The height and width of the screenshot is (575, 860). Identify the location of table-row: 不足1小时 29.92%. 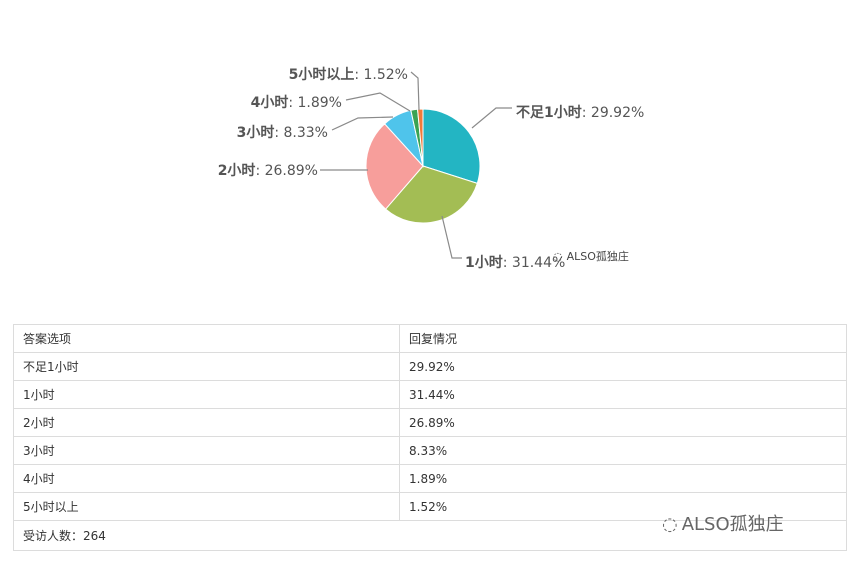
(430, 366).